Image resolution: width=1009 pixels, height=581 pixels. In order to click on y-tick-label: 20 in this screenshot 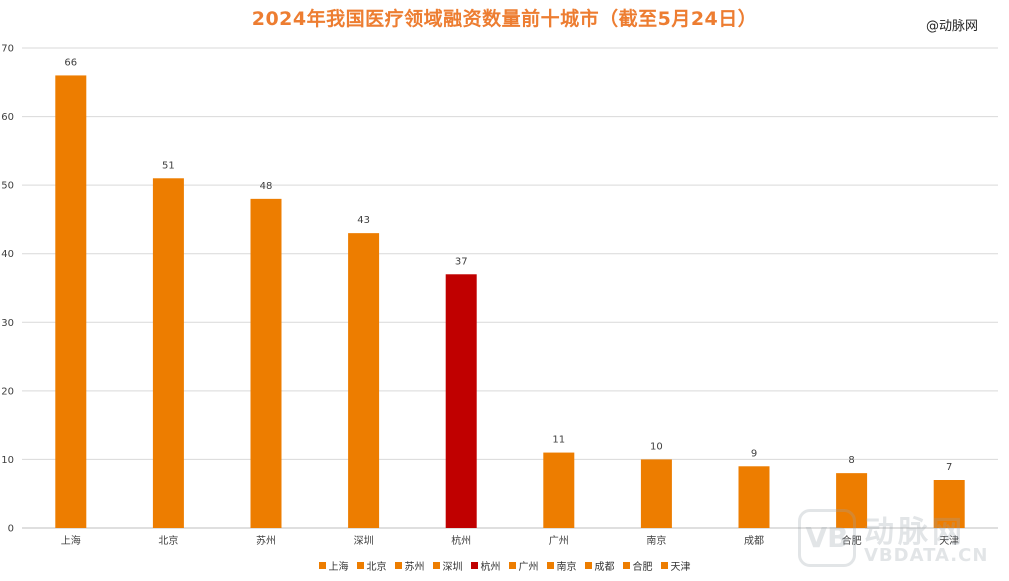, I will do `click(7, 391)`.